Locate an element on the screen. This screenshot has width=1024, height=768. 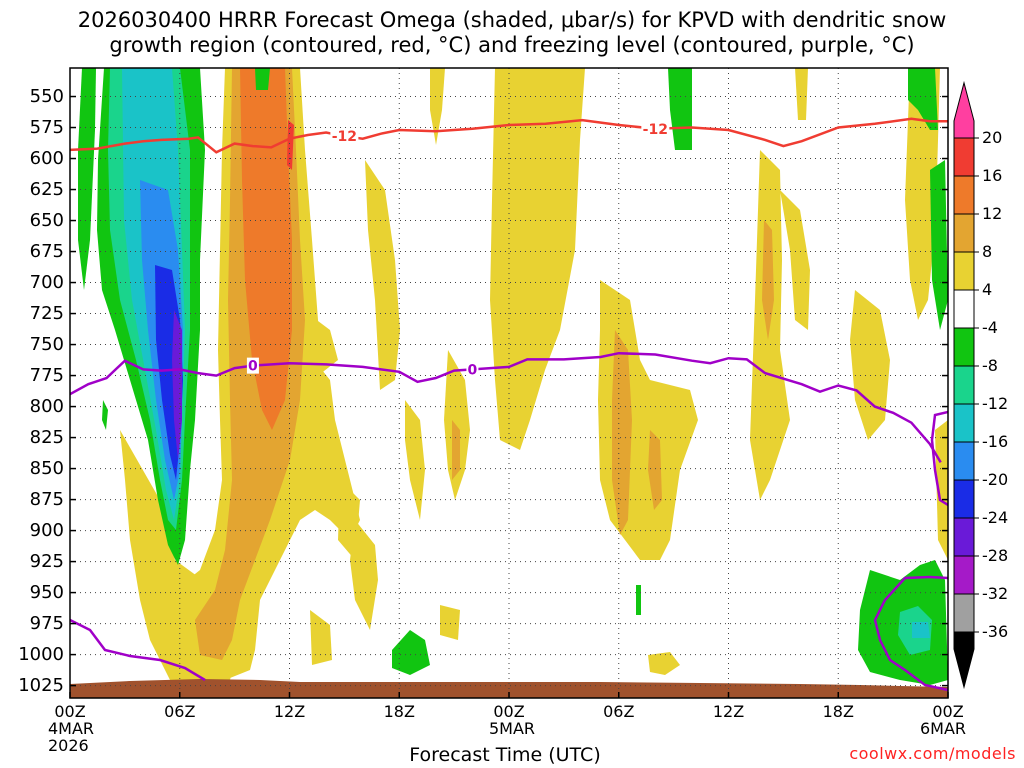
colorbar-label: 8 is located at coordinates (987, 251).